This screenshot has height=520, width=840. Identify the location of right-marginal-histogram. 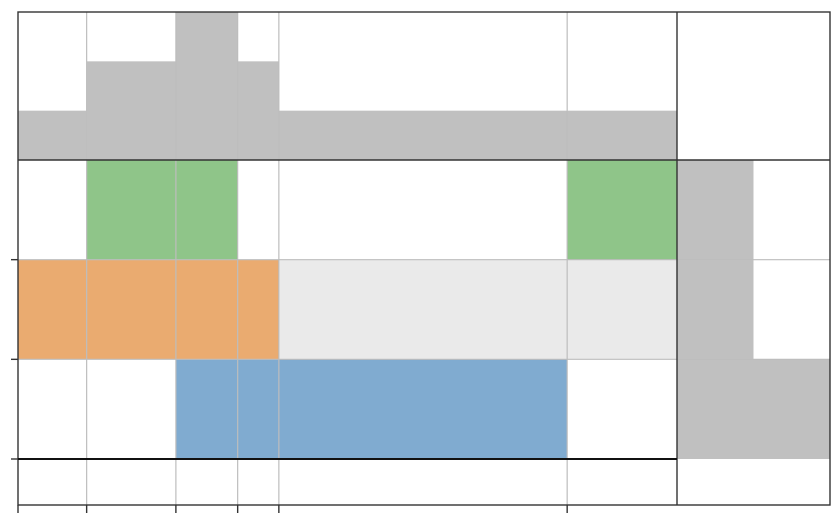
(753, 309).